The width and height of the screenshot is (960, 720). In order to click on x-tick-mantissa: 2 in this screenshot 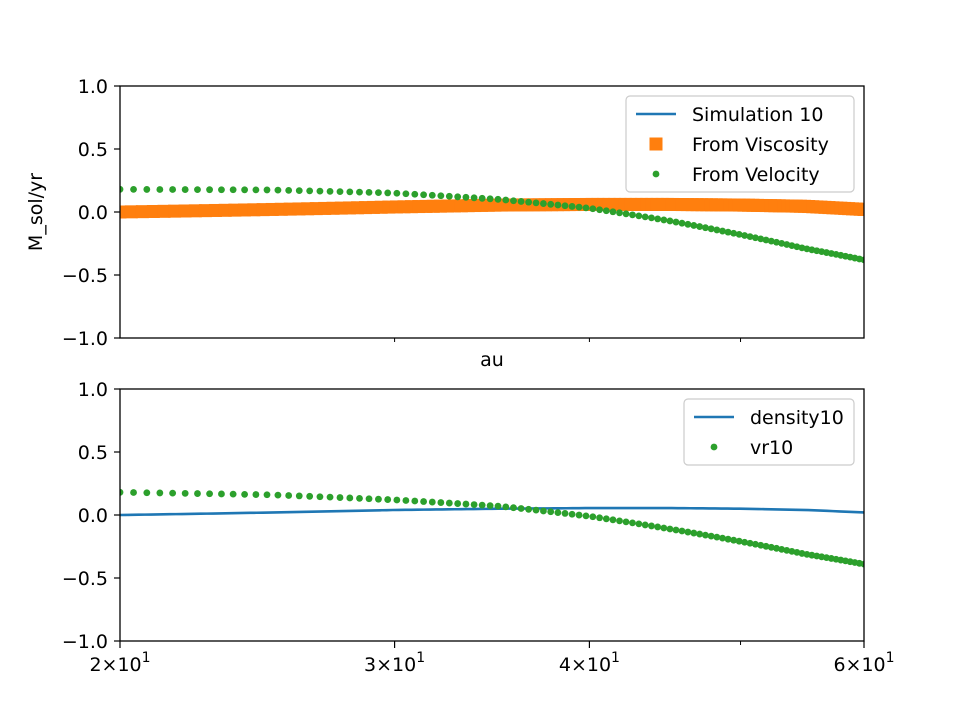, I will do `click(95, 665)`.